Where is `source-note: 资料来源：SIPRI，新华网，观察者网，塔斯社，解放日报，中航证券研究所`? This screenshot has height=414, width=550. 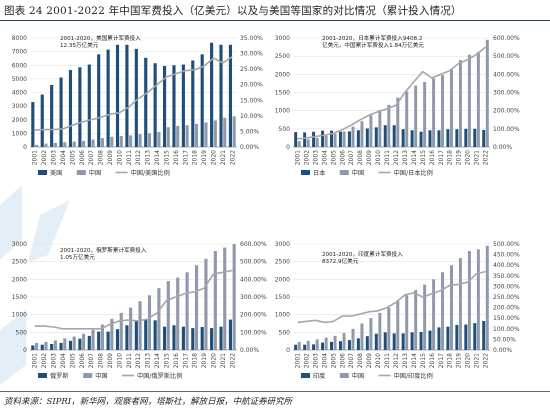 source-note: 资料来源：SIPRI，新华网，观察者网，塔斯社，解放日报，中航证券研究所 is located at coordinates (148, 402).